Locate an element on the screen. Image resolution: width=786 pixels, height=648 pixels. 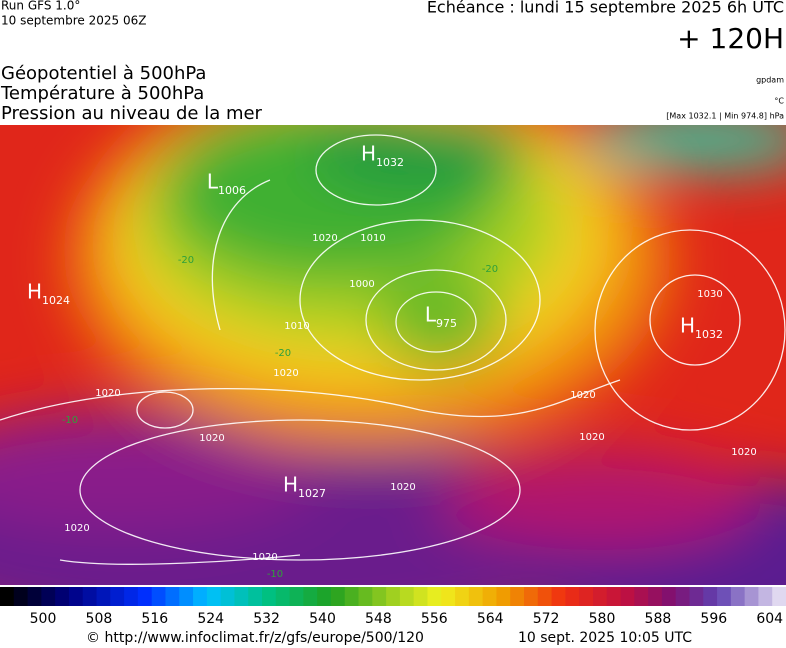
title: Géopotentiel à 500hPa is located at coordinates (103, 73).